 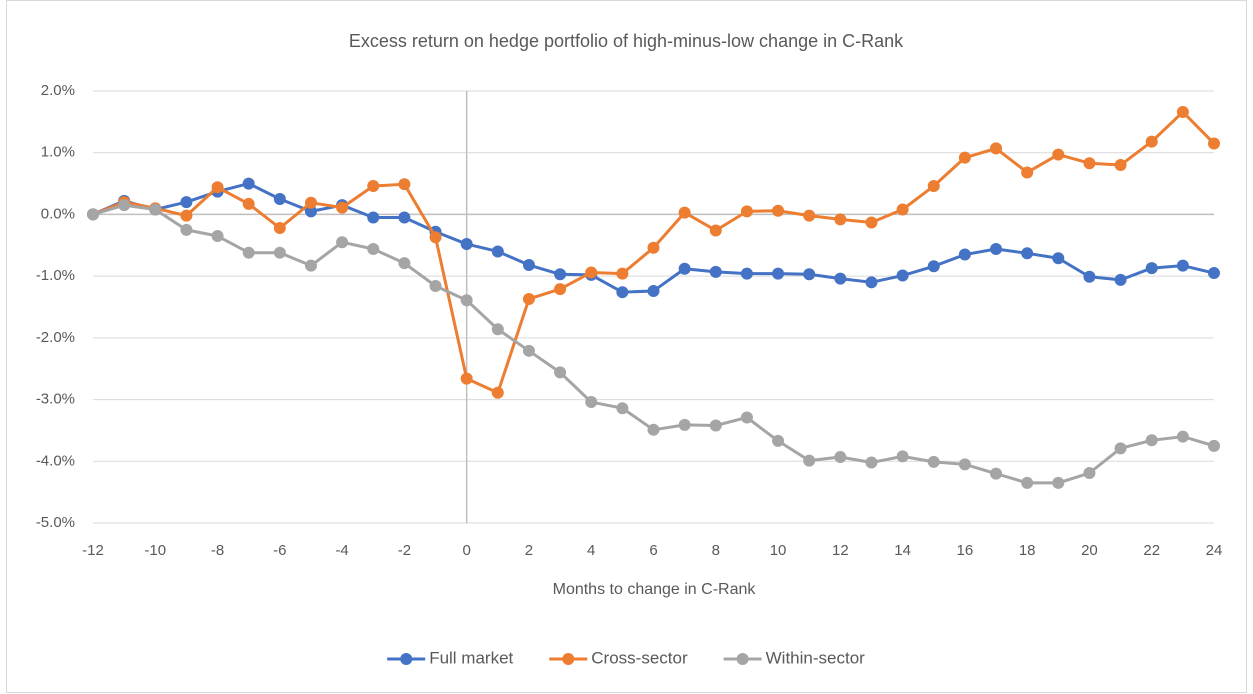 I want to click on x-tick-label: -10, so click(x=155, y=550).